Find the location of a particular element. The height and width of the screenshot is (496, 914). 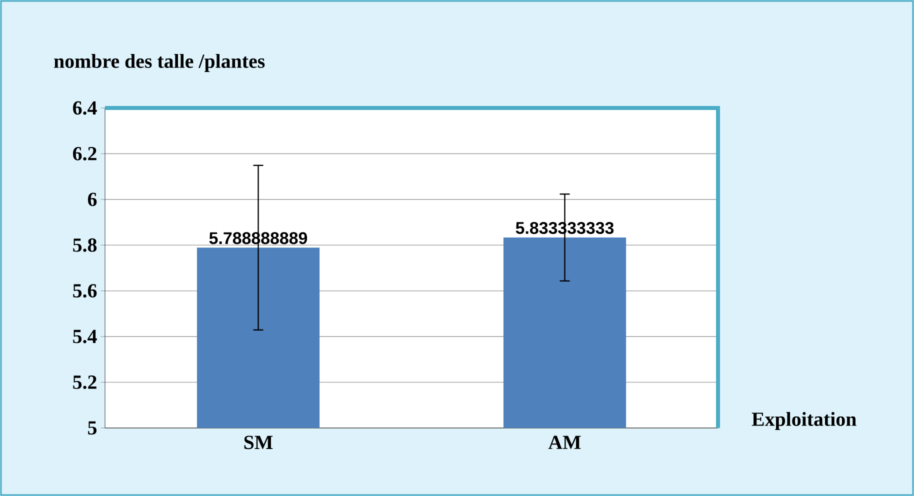

y-tick-label: 6.4 is located at coordinates (85, 108).